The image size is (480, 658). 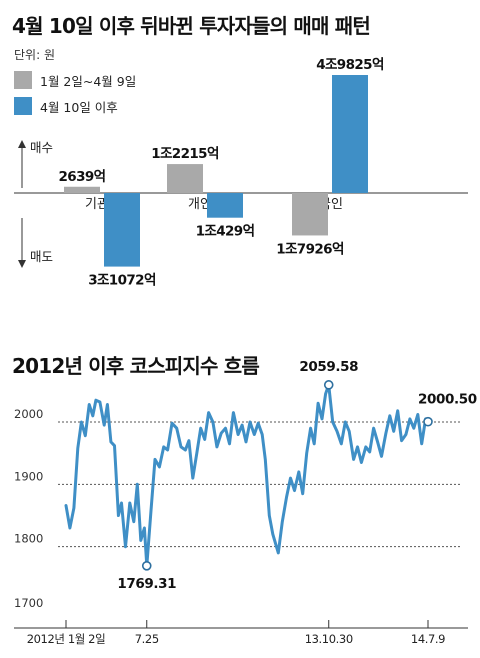 I want to click on legend-label-period2: 4월 10일 이후, so click(x=79, y=107).